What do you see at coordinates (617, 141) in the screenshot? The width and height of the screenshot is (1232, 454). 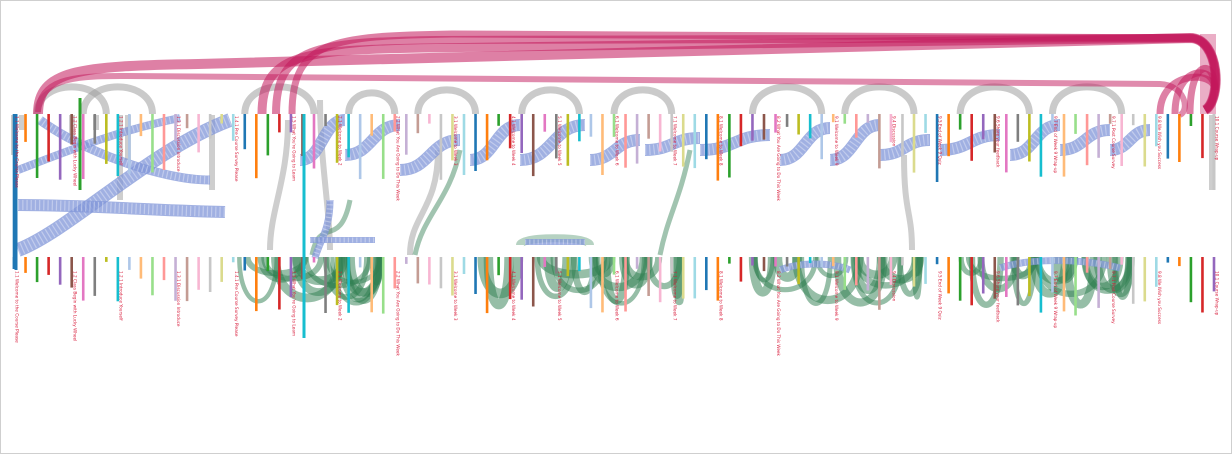 I see `top-node-label: 6.1 Welcome to Week 6` at bounding box center [617, 141].